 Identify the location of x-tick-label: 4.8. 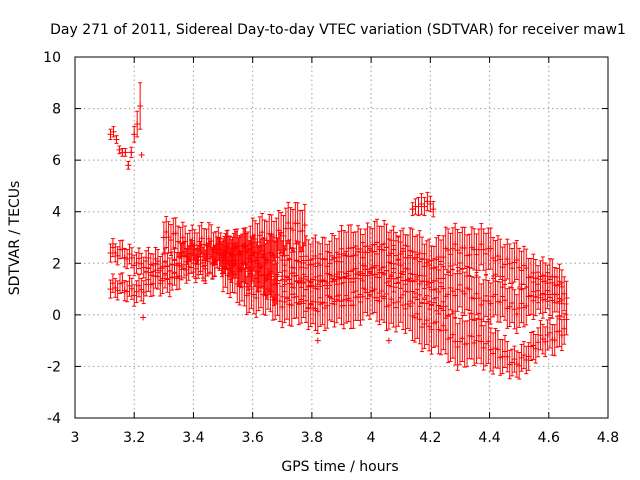
(608, 438).